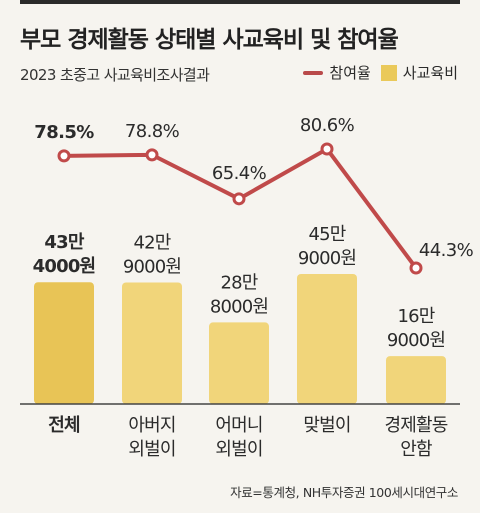 The image size is (480, 513). Describe the element at coordinates (151, 449) in the screenshot. I see `category-label-1-1: 외벌이` at that location.